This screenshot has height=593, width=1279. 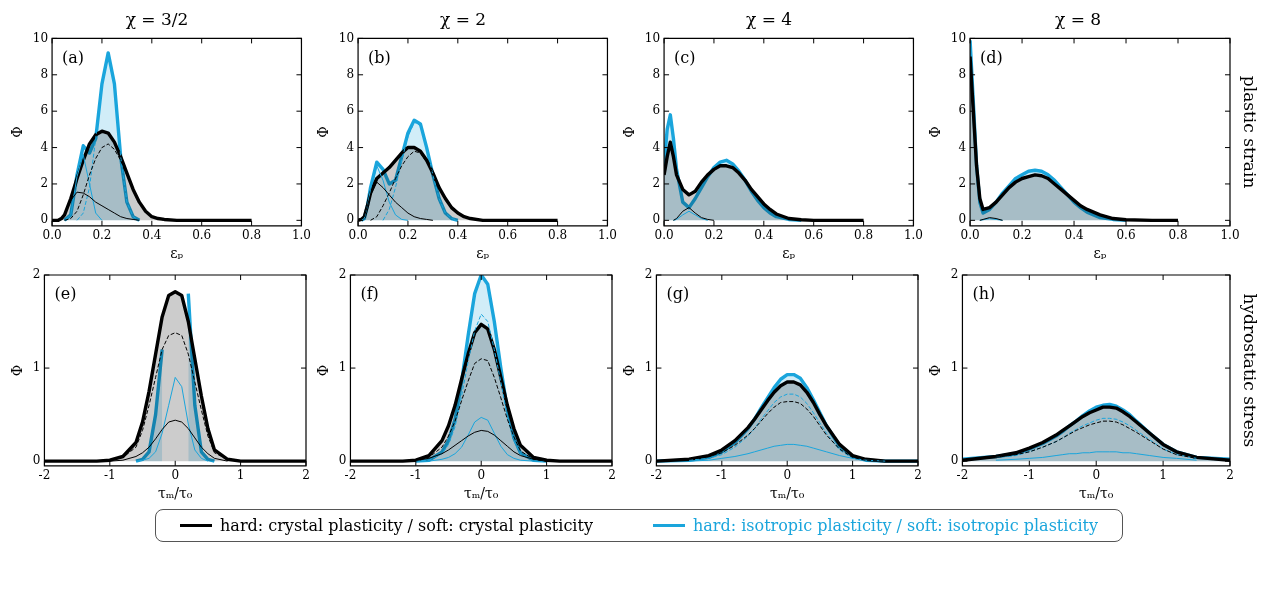 I want to click on legend-label: hard: crystal plasticity / soft: crystal plasticity, so click(x=406, y=525).